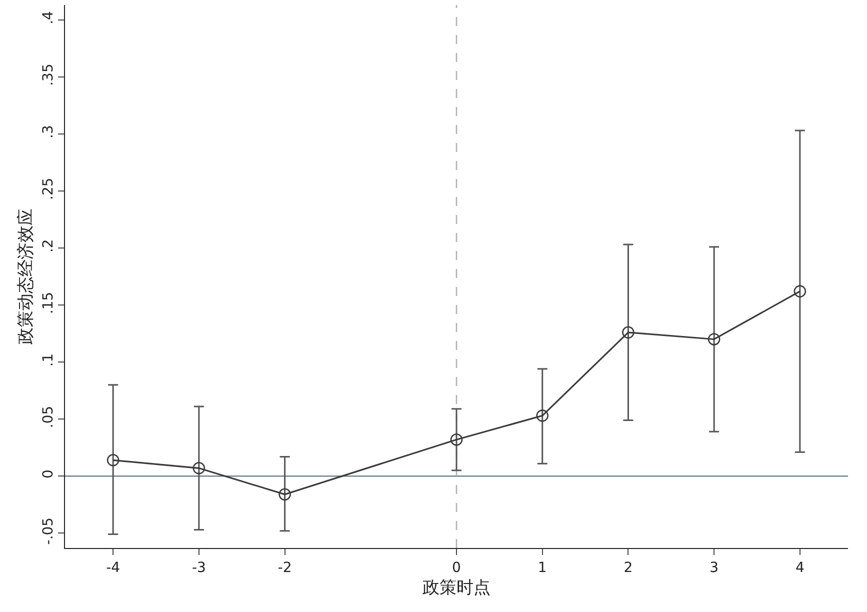 This screenshot has height=612, width=867. What do you see at coordinates (48, 417) in the screenshot?
I see `y-tick-label: .05` at bounding box center [48, 417].